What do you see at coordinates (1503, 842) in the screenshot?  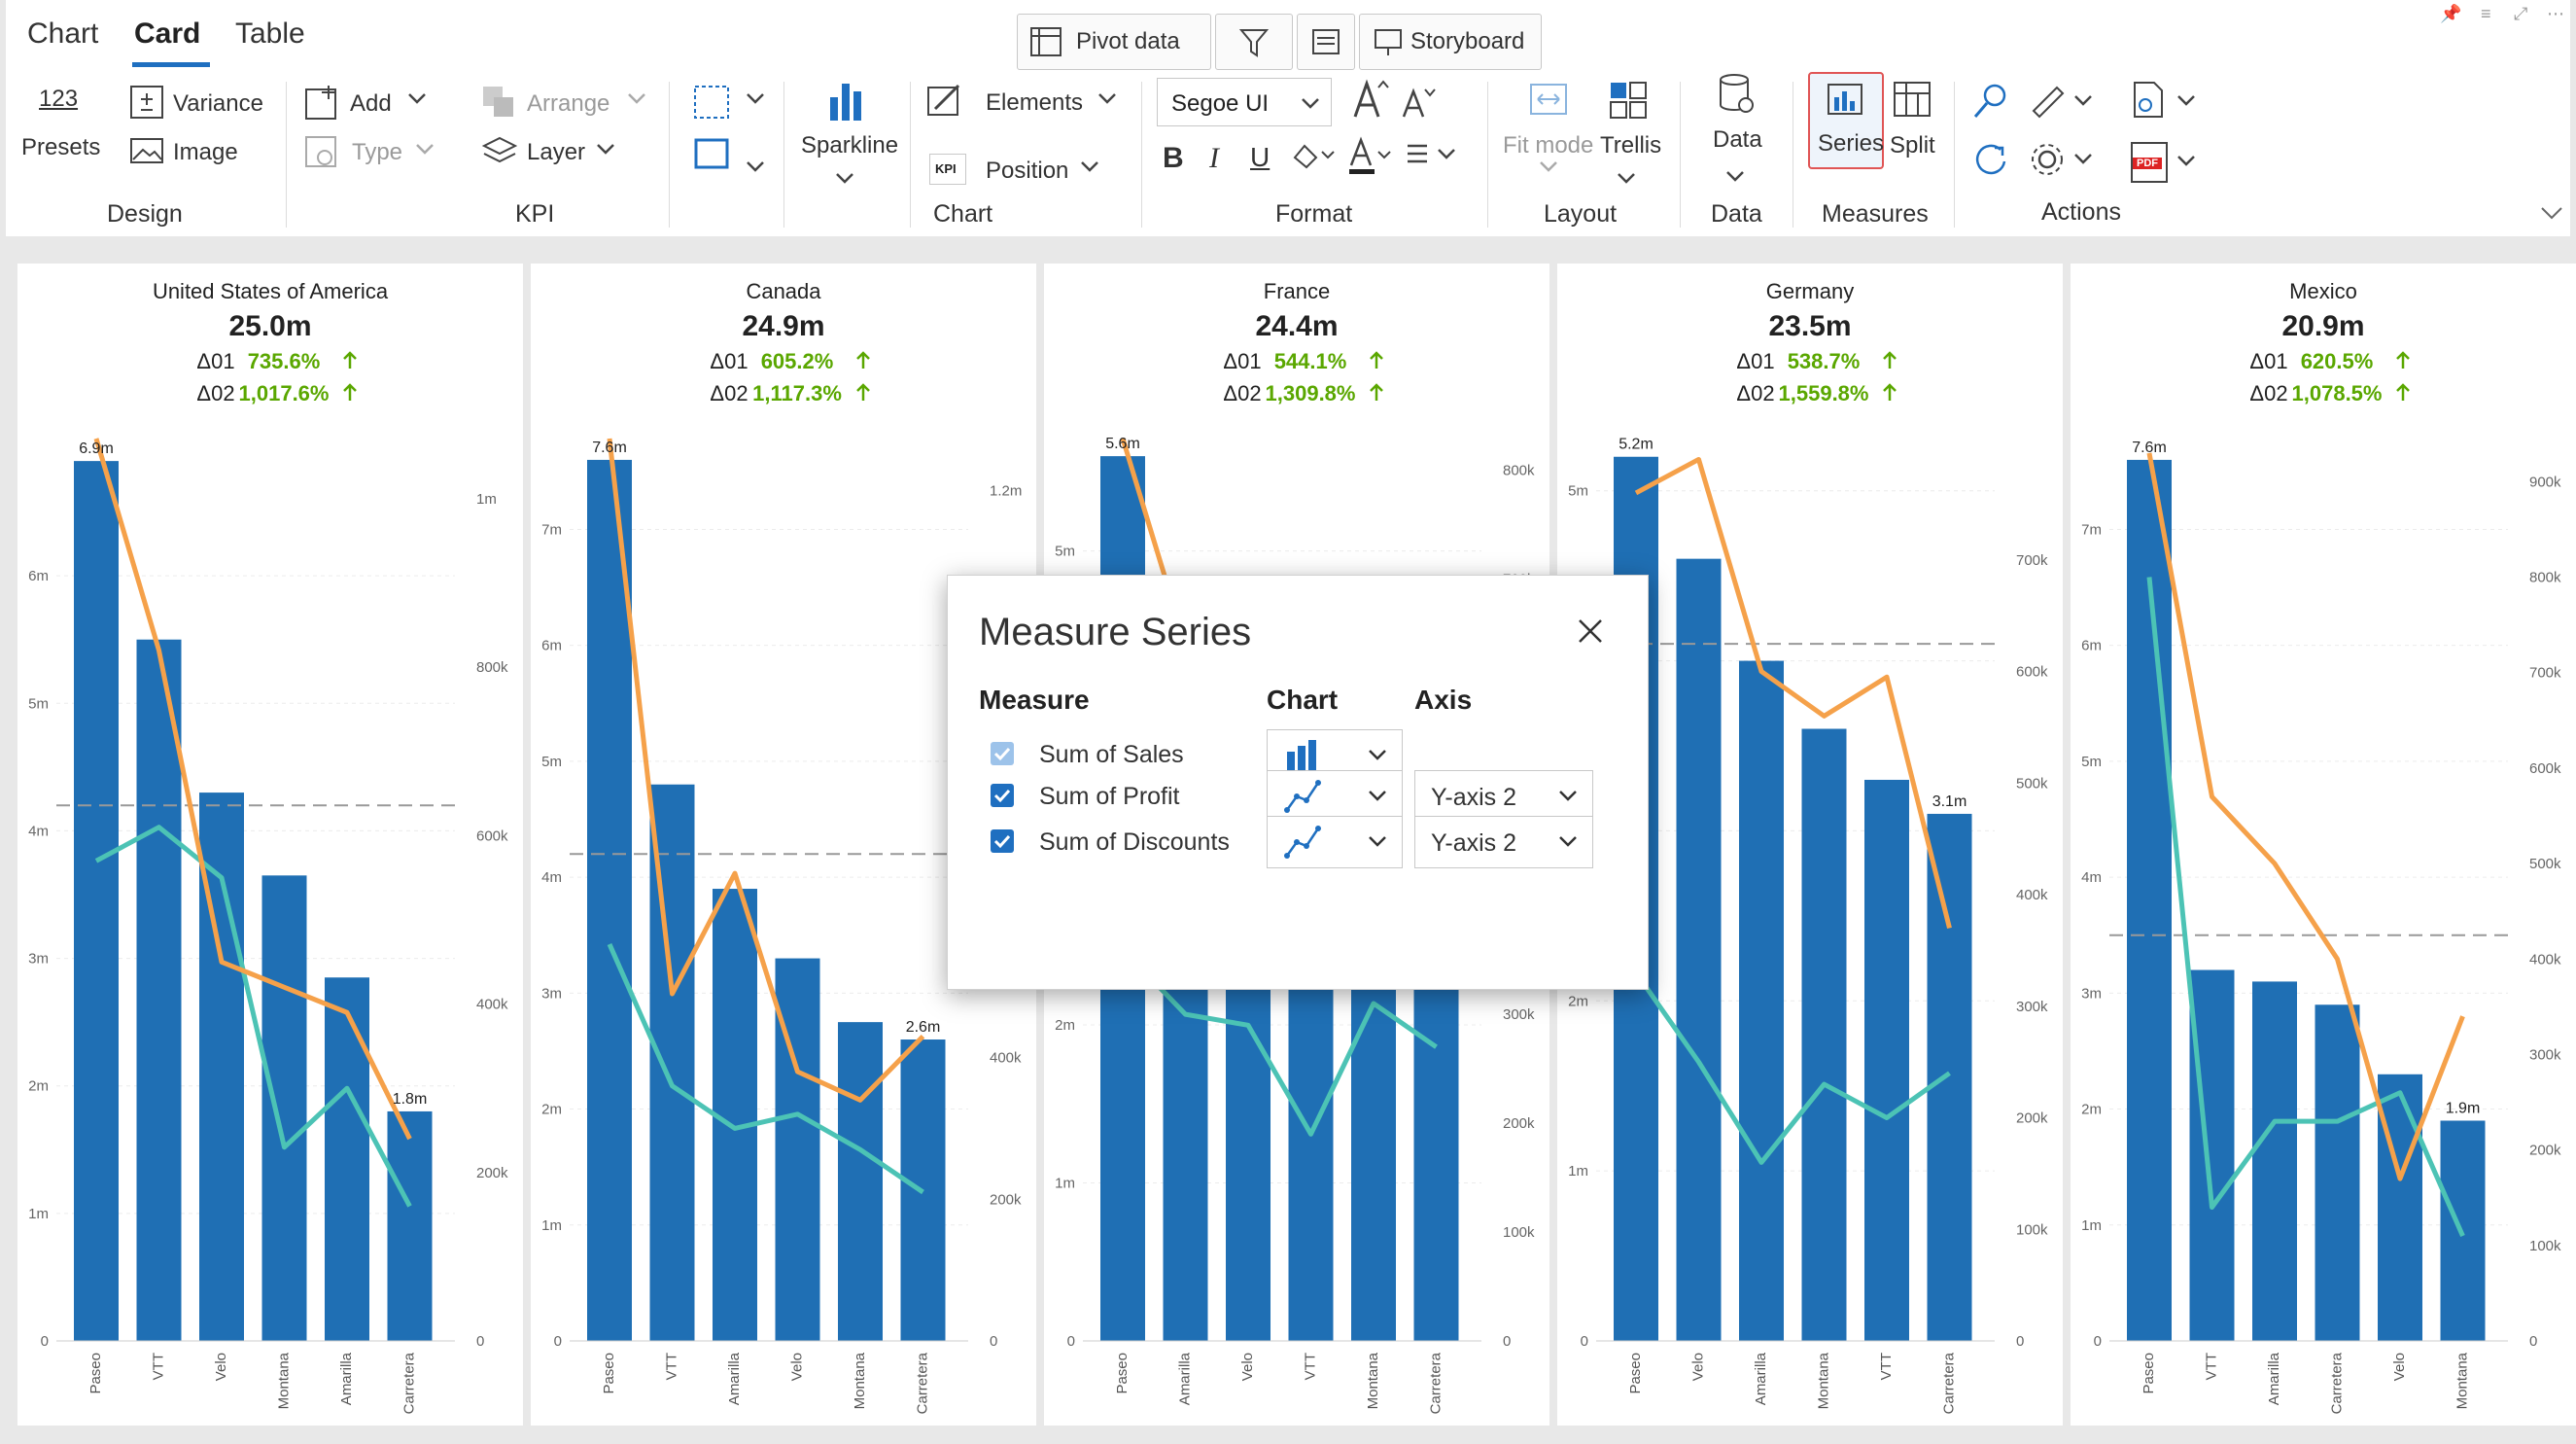 I see `discounts-axis-select: Y-axis 2` at bounding box center [1503, 842].